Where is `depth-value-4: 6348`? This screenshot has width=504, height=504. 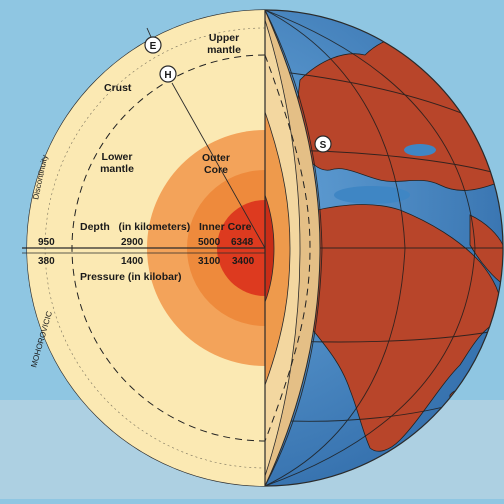
depth-value-4: 6348 is located at coordinates (242, 242).